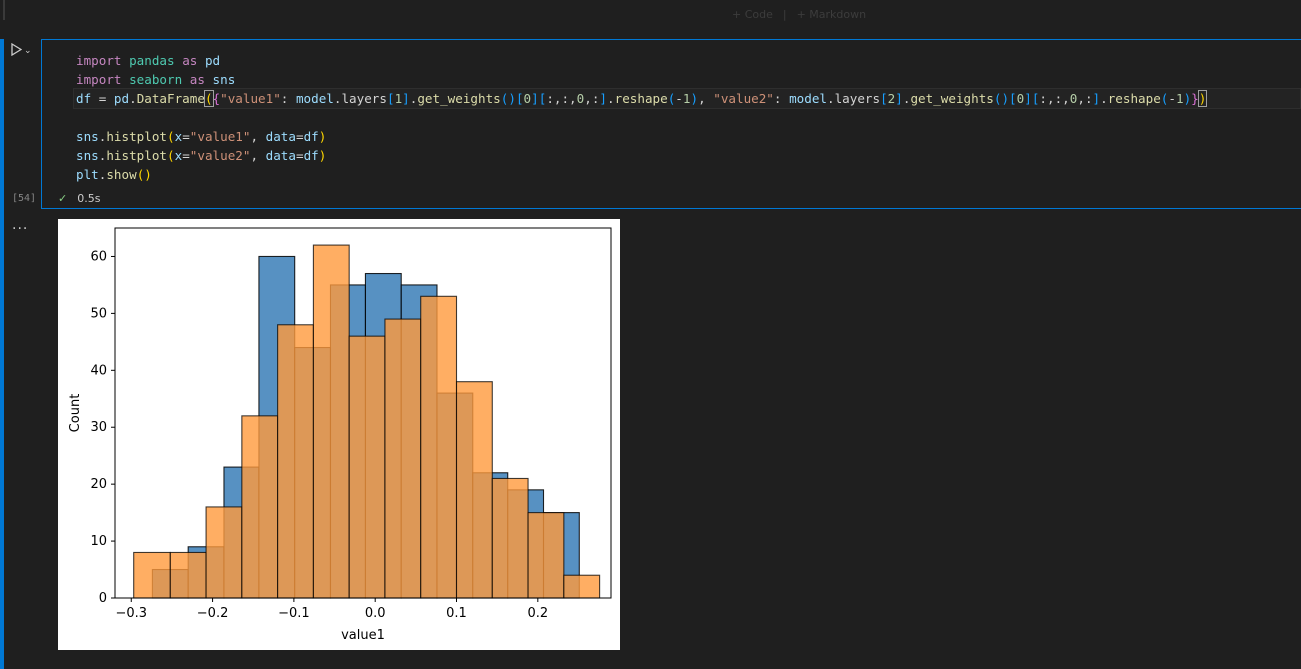 This screenshot has width=1301, height=669. What do you see at coordinates (17, 49) in the screenshot?
I see `play-icon` at bounding box center [17, 49].